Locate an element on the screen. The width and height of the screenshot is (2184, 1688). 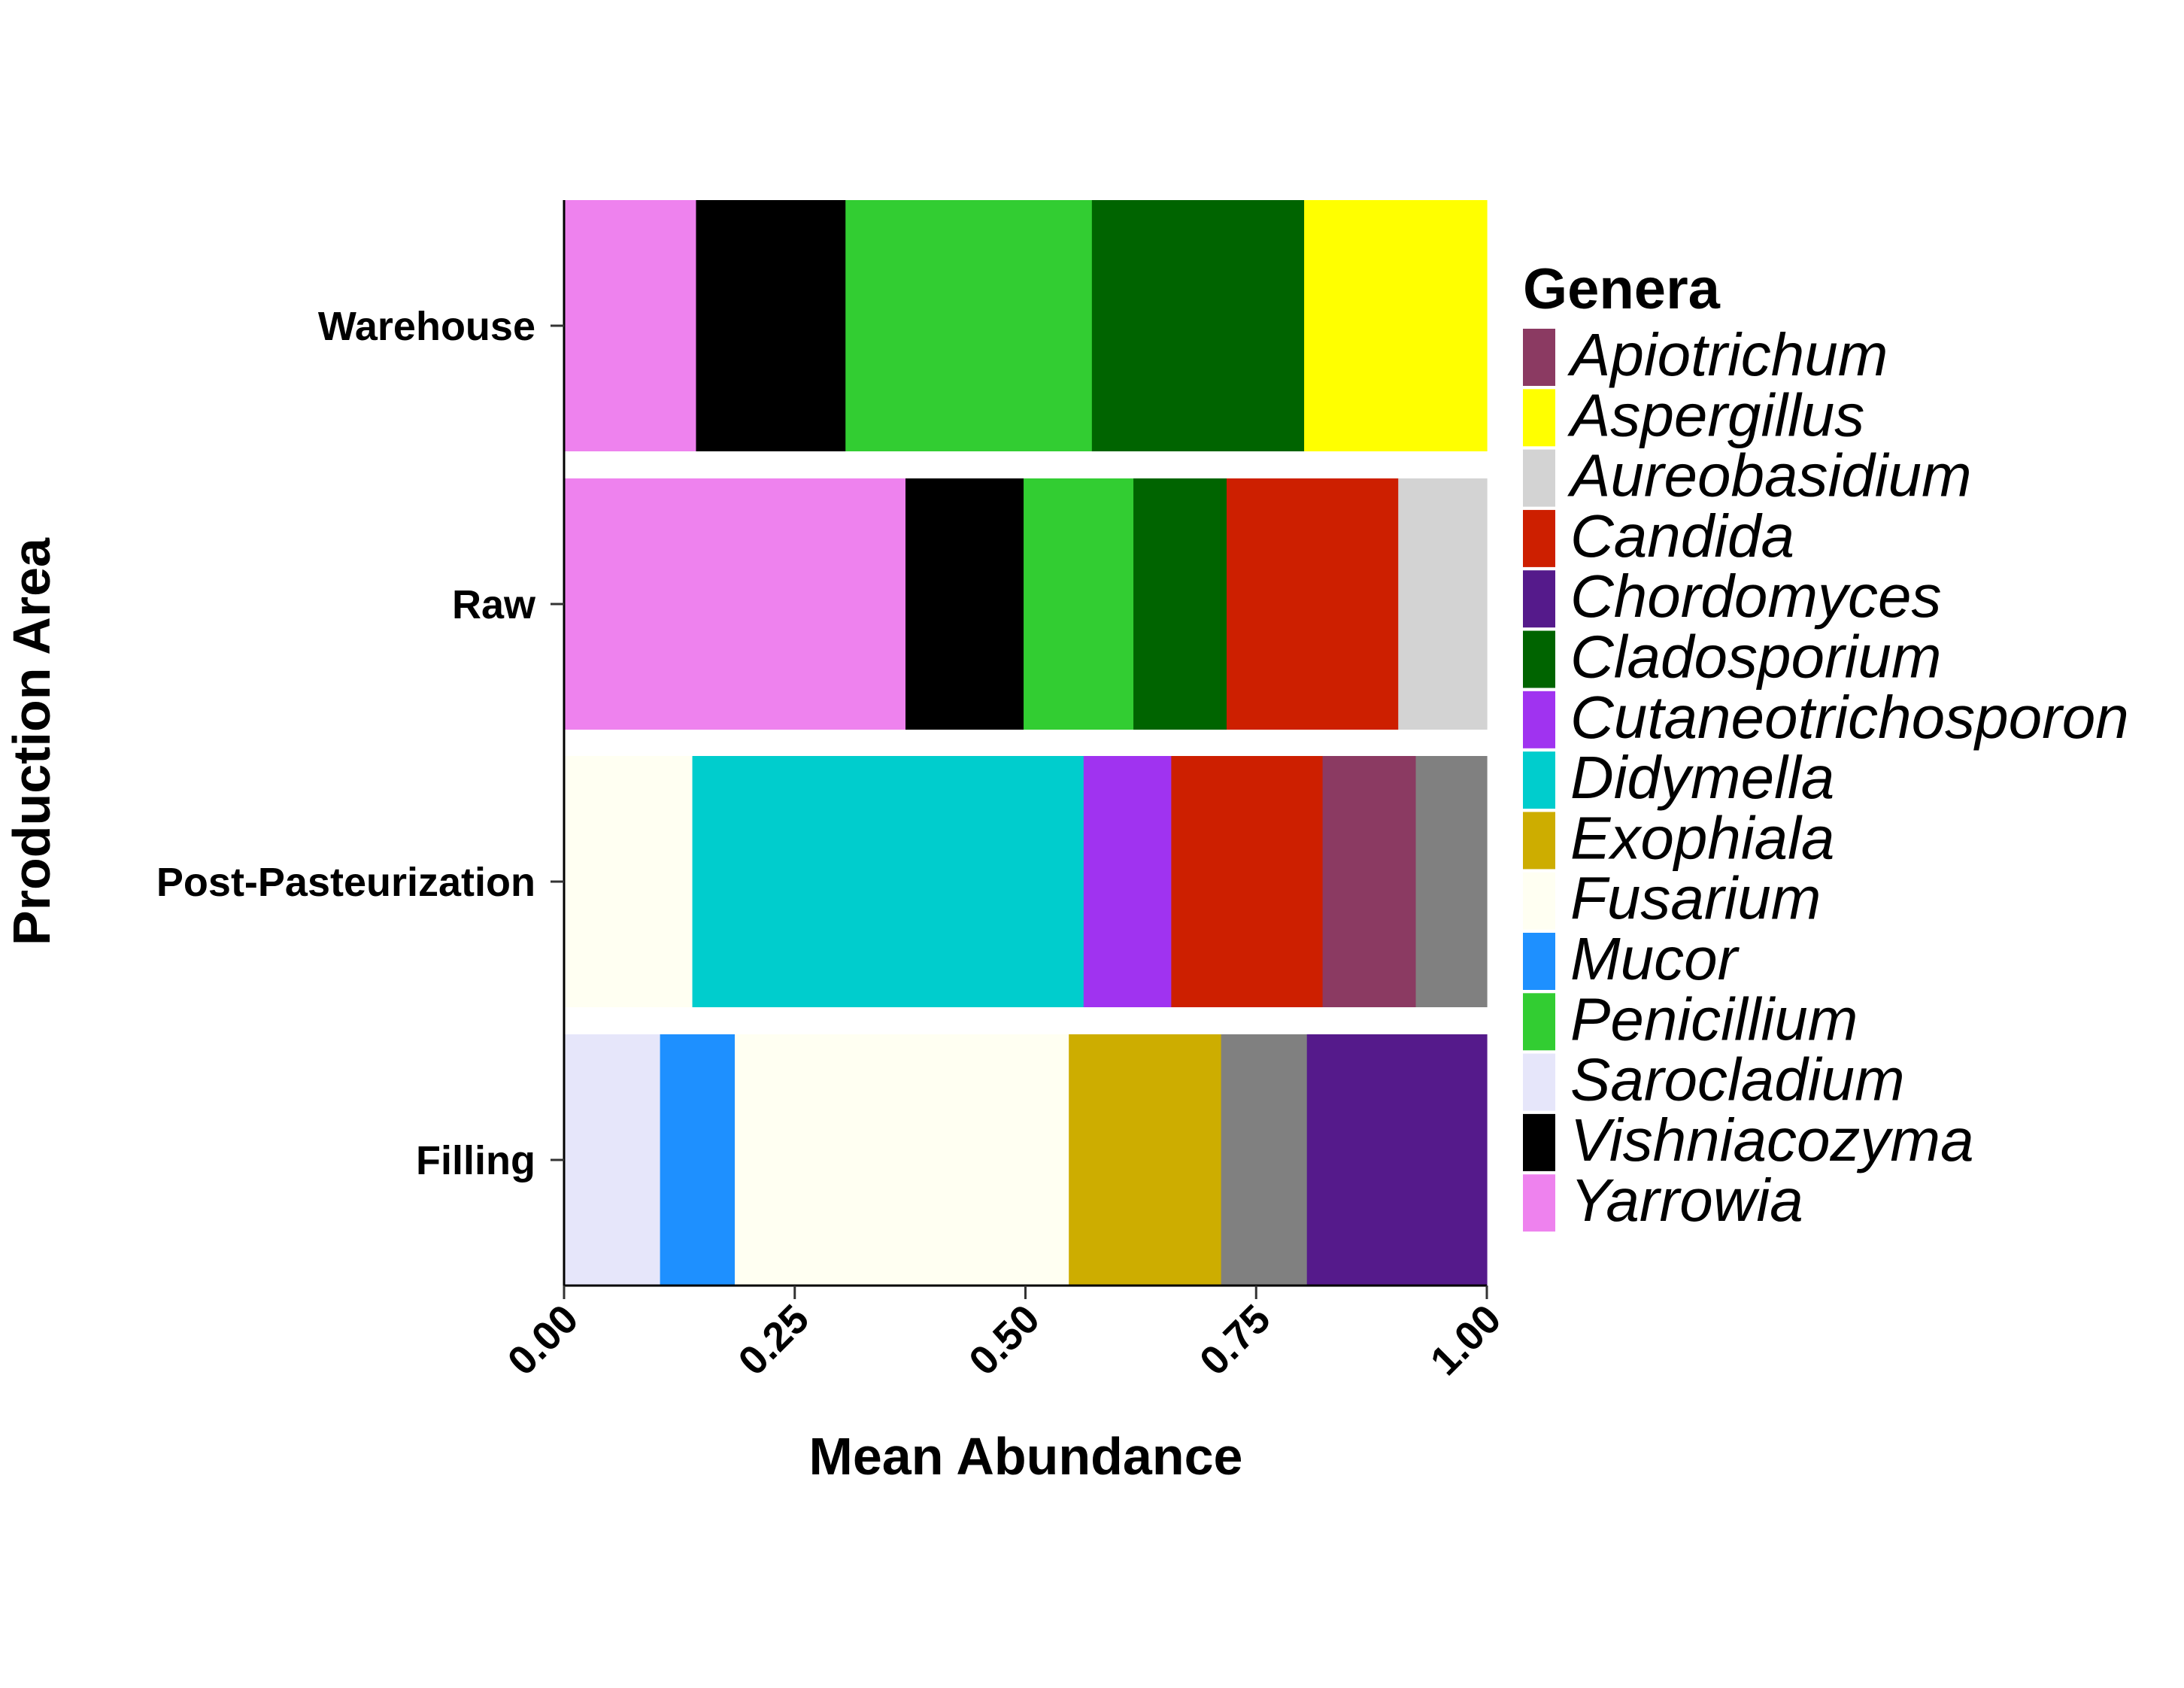
x-tick-label: 0.50 is located at coordinates (1004, 1340).